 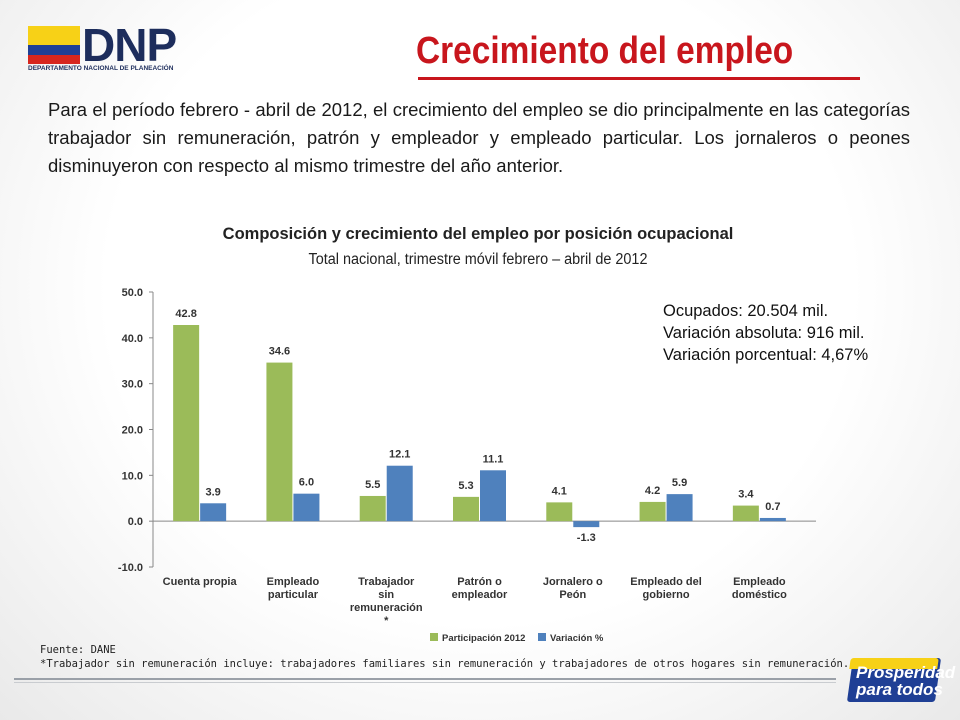 I want to click on category-label: particular, so click(x=293, y=595).